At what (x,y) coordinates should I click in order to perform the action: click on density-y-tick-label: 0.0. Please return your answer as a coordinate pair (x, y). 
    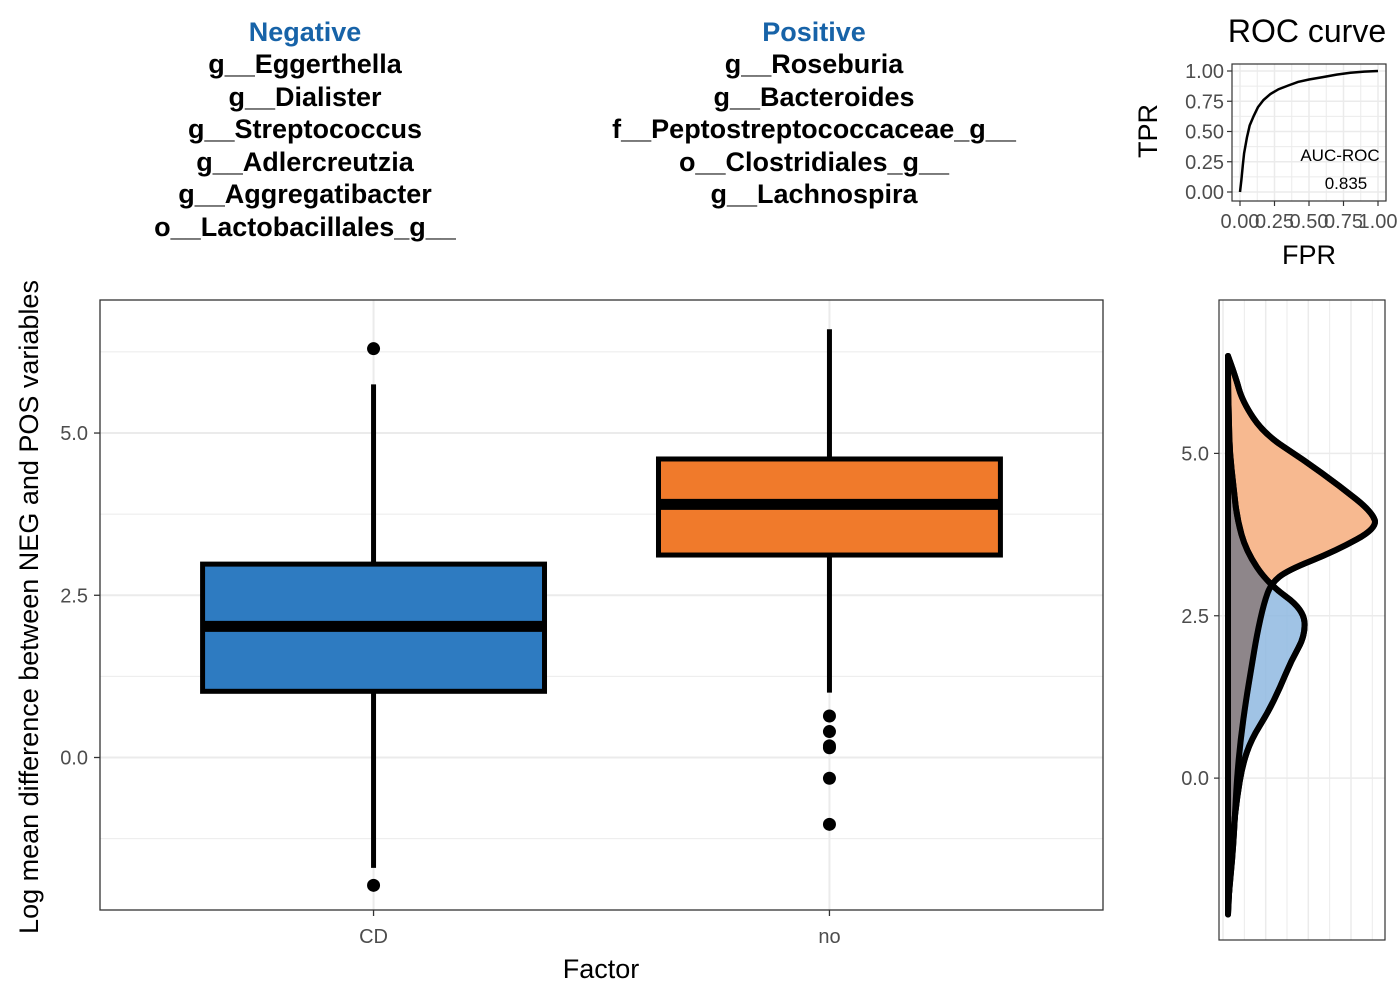
    Looking at the image, I should click on (1195, 779).